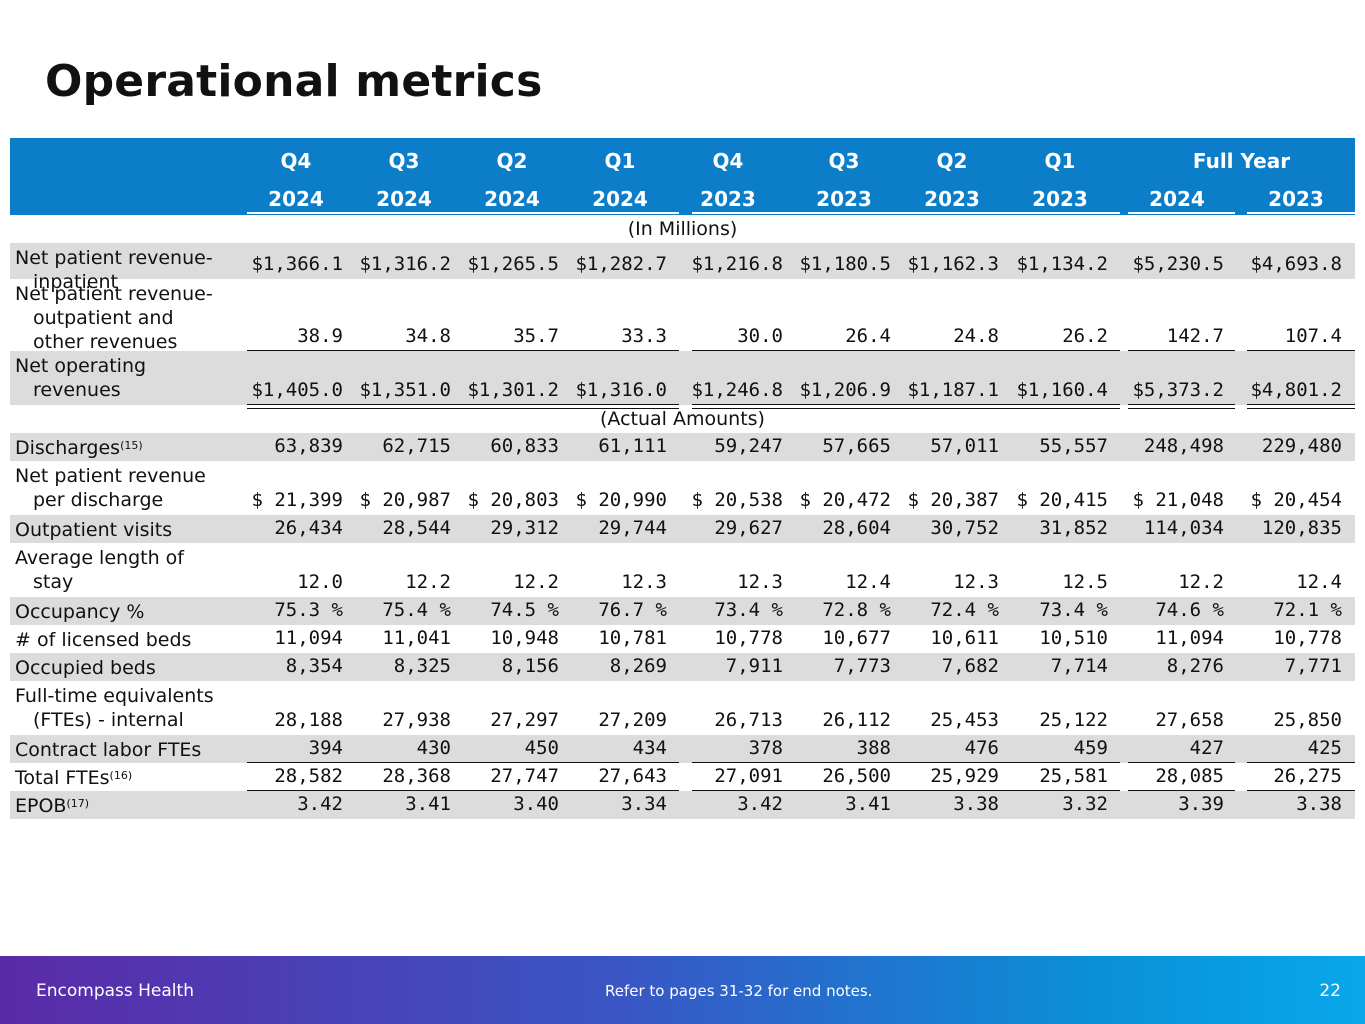 The width and height of the screenshot is (1365, 1024). I want to click on value-cell: 120,835, so click(1301, 528).